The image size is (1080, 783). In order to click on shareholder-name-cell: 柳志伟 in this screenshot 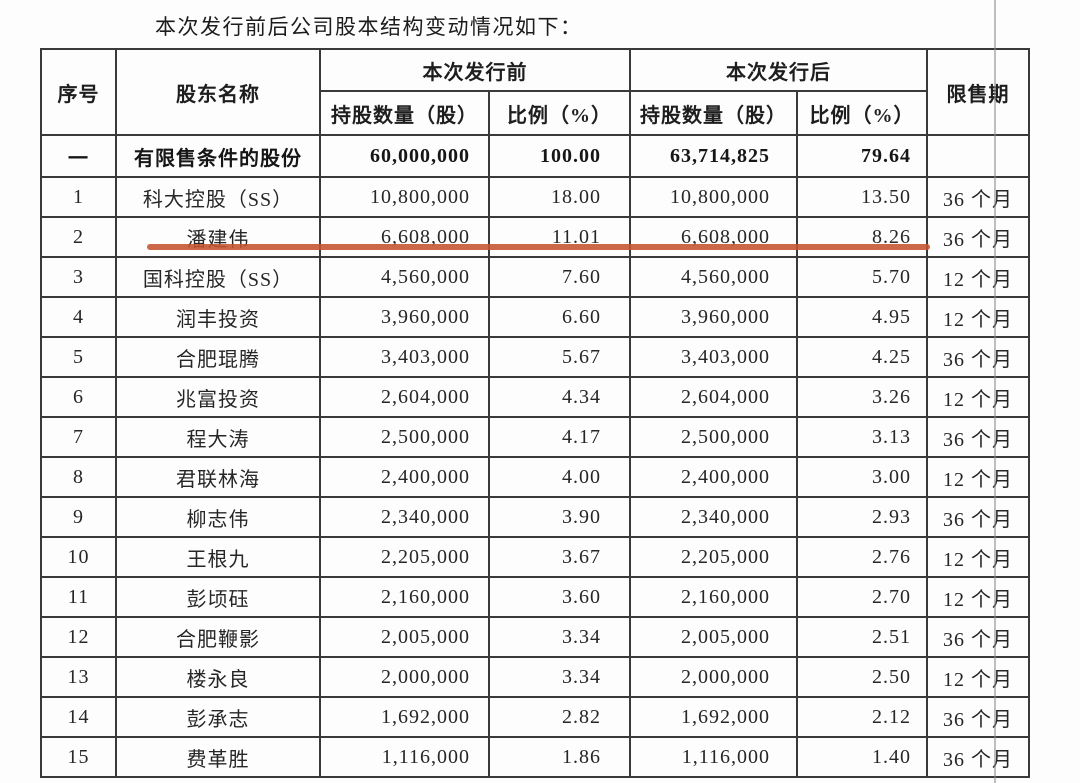, I will do `click(218, 517)`.